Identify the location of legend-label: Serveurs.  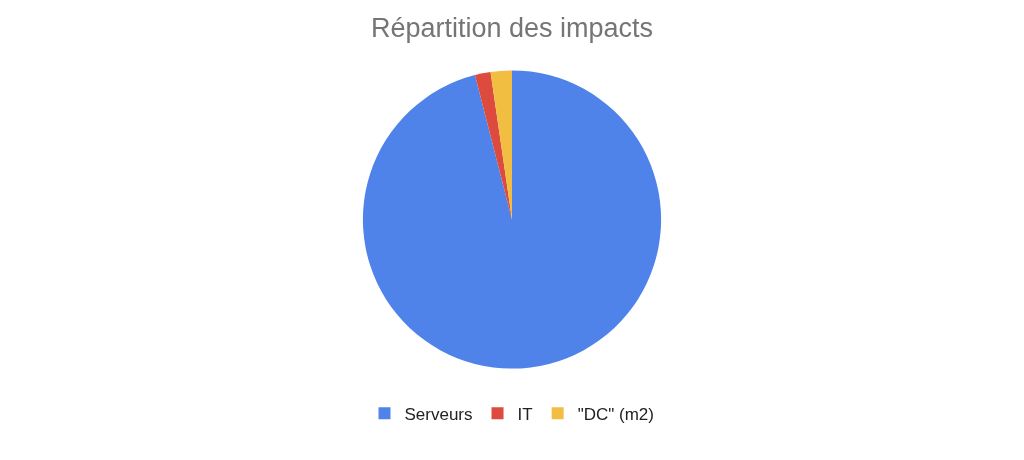
(438, 414).